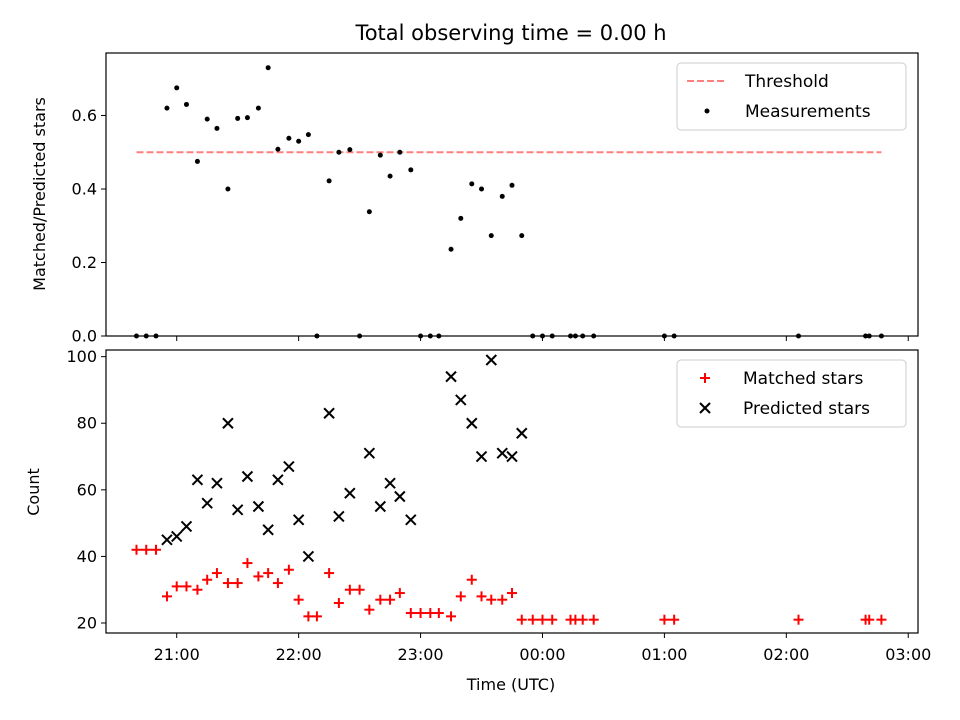  What do you see at coordinates (84, 262) in the screenshot?
I see `top-y-tick-label: 0.2` at bounding box center [84, 262].